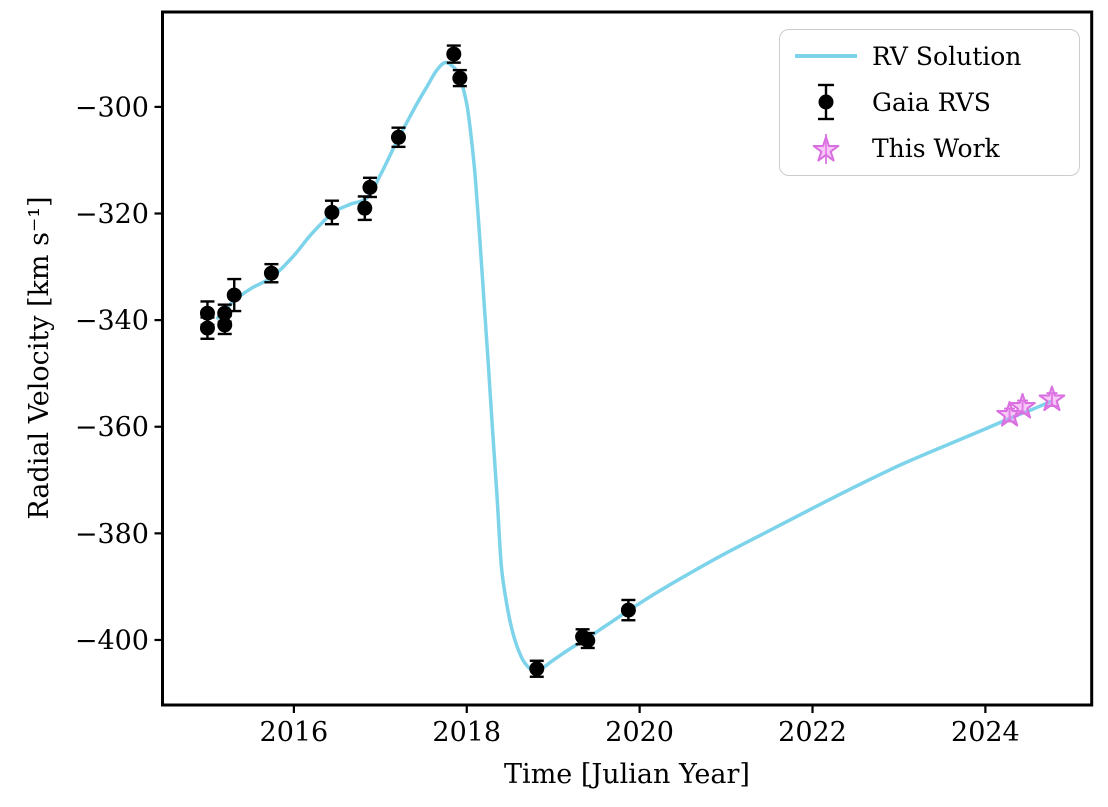 The width and height of the screenshot is (1108, 807). I want to click on star-icon, so click(826, 148).